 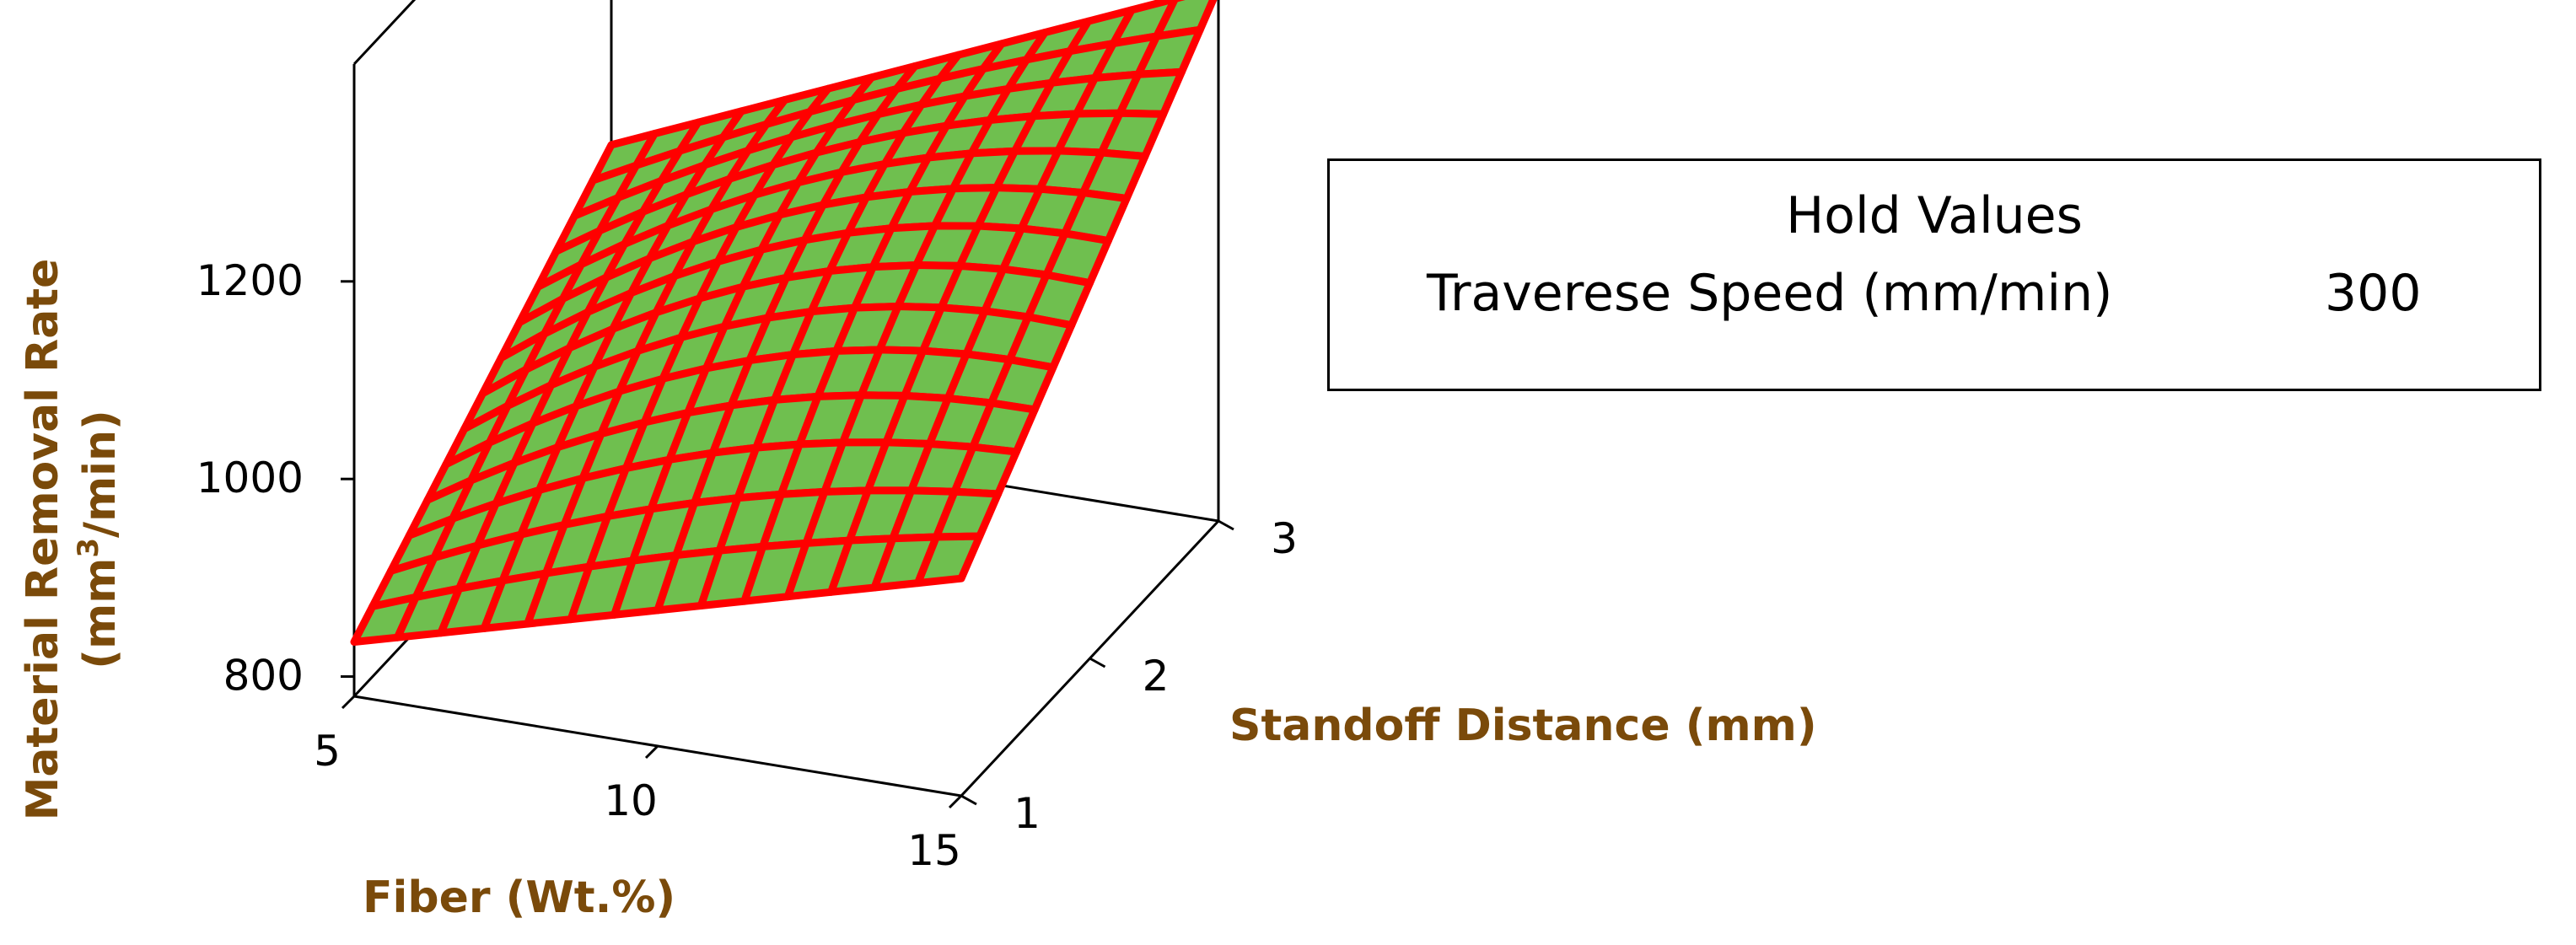 I want to click on top-left-edge, so click(x=384, y=33).